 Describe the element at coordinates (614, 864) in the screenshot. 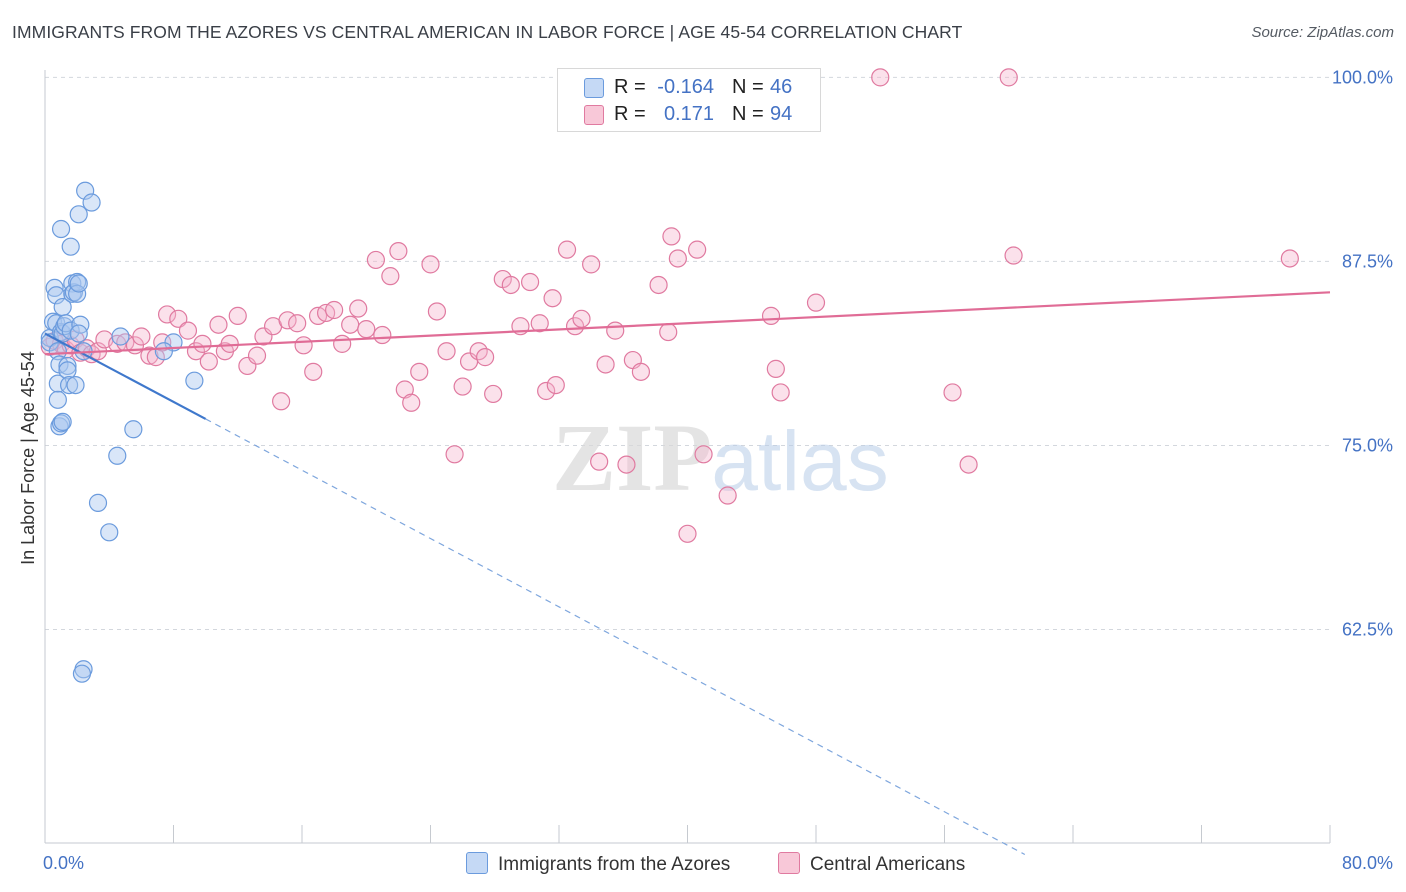

I see `bottom-legend-label-azores: Immigrants from the Azores` at that location.